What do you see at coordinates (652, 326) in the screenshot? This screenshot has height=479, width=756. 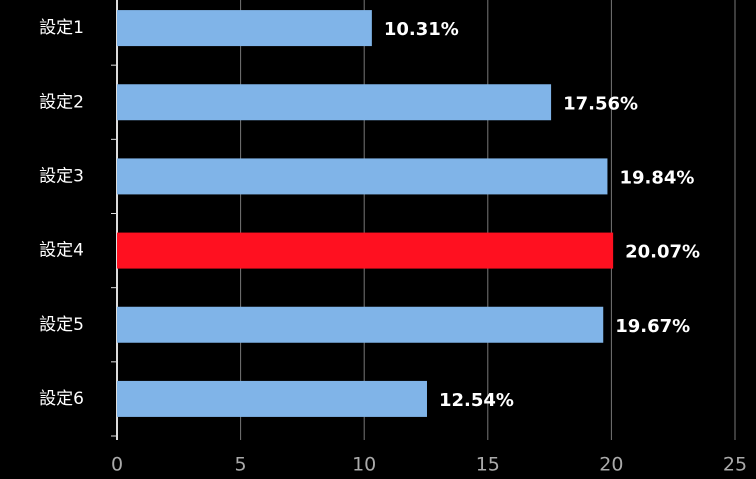 I see `value-label: 19.67%` at bounding box center [652, 326].